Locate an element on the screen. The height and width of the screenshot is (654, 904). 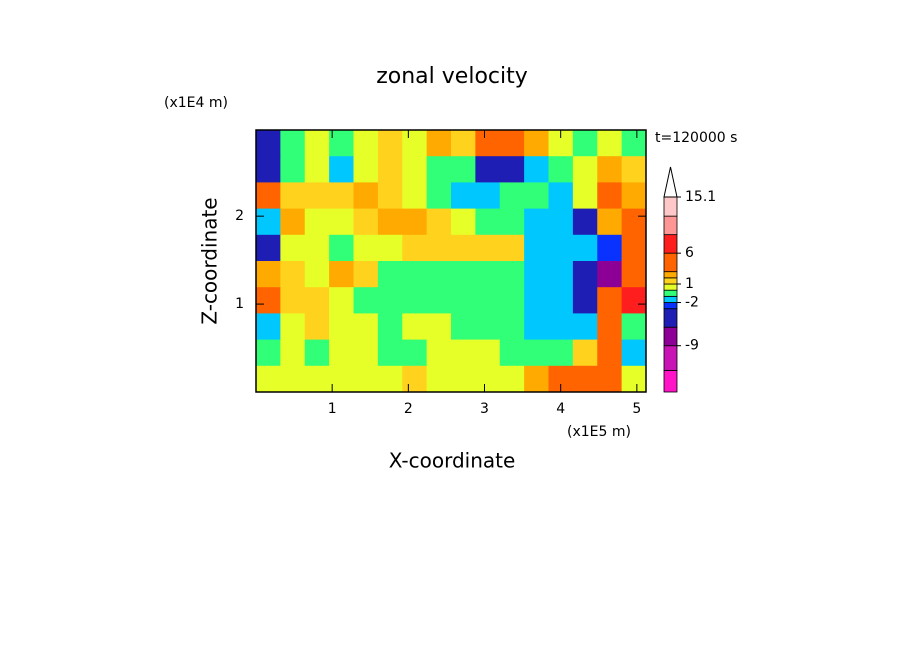
x-tick-label: 4 is located at coordinates (560, 409).